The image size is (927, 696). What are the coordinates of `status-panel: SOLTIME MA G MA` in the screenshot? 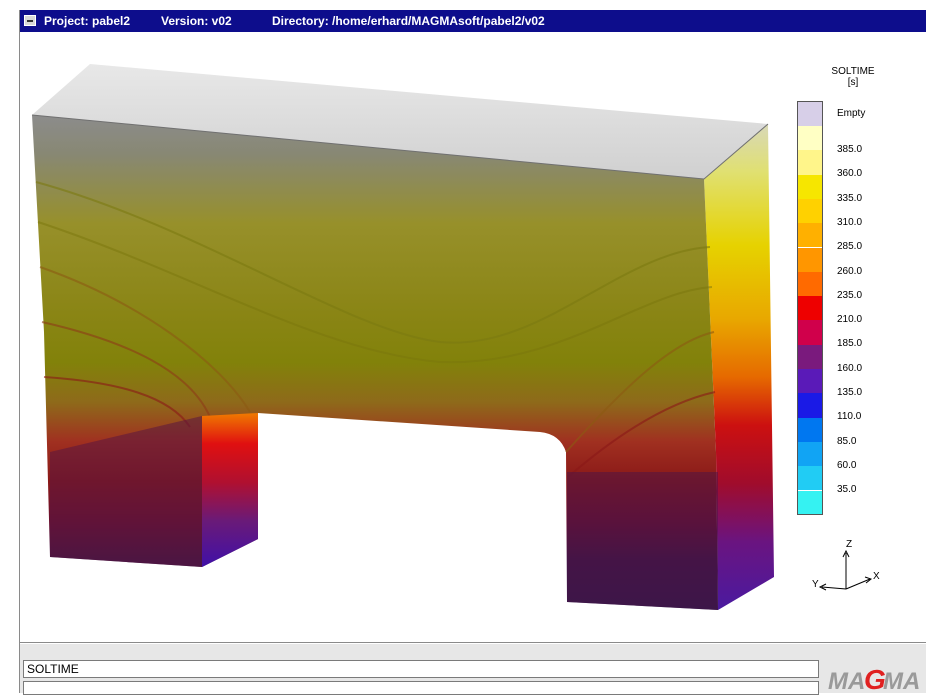 It's located at (473, 669).